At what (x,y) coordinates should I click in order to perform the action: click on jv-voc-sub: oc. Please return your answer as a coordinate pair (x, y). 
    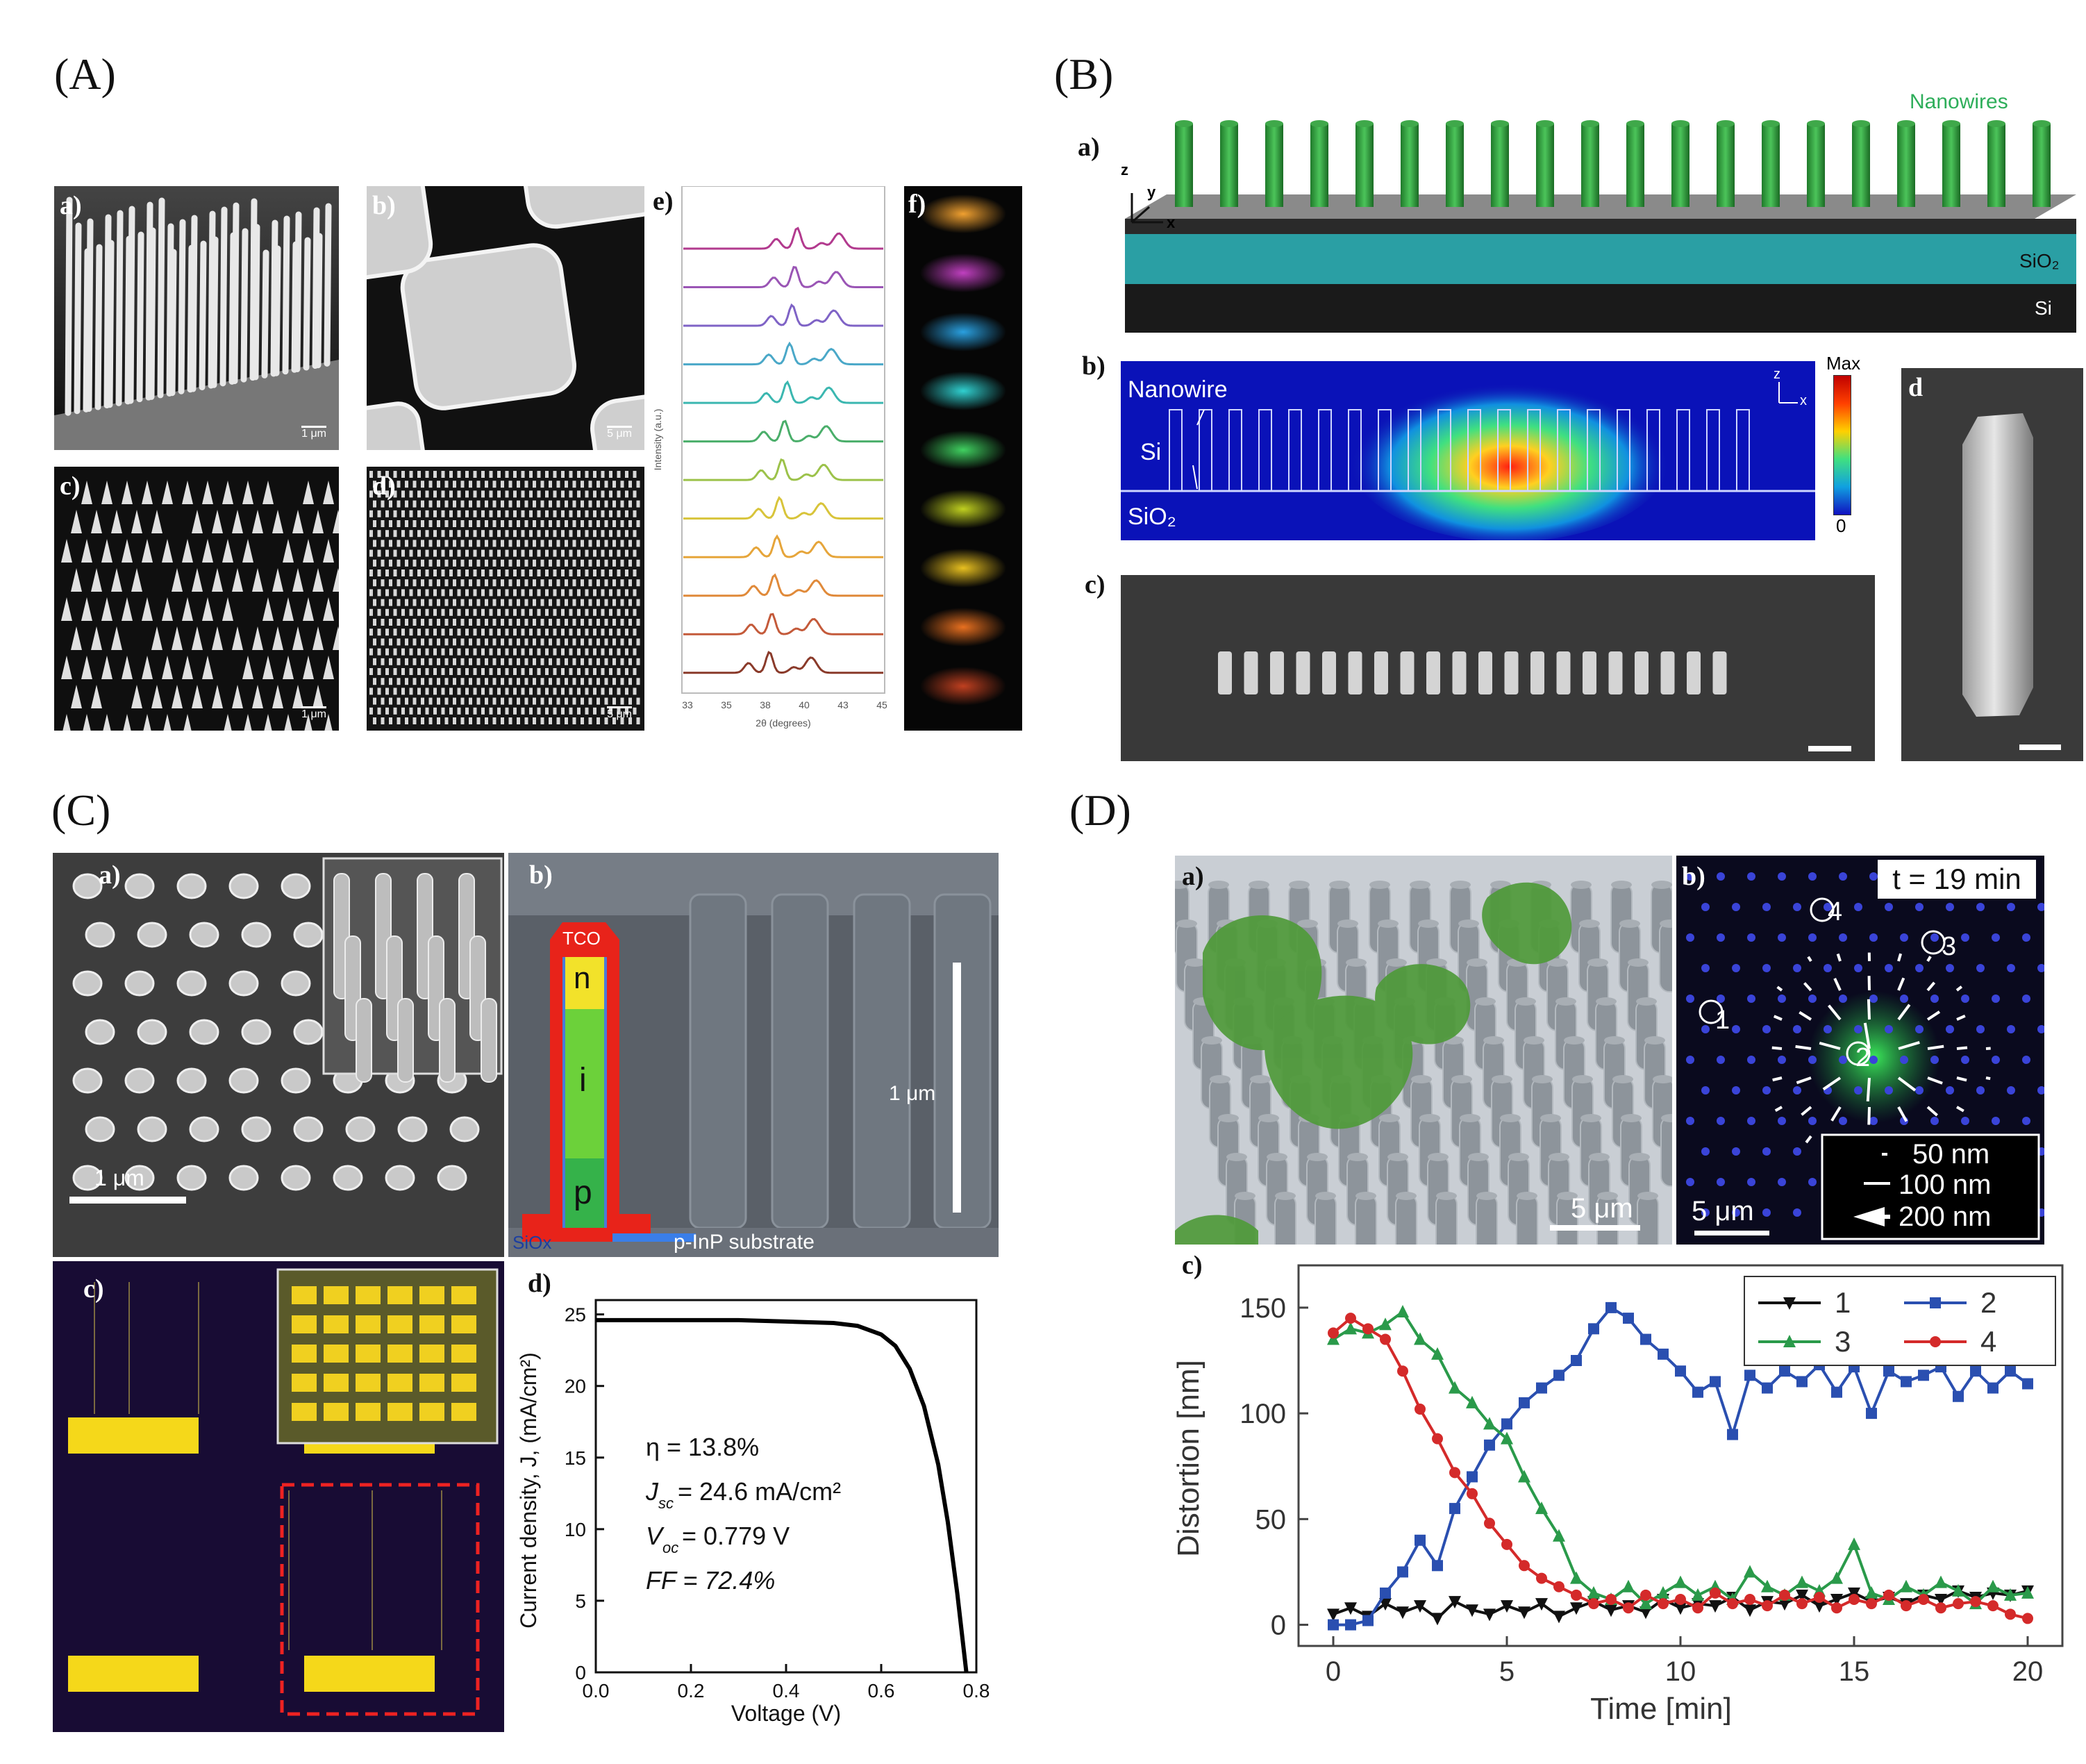
    Looking at the image, I should click on (670, 1547).